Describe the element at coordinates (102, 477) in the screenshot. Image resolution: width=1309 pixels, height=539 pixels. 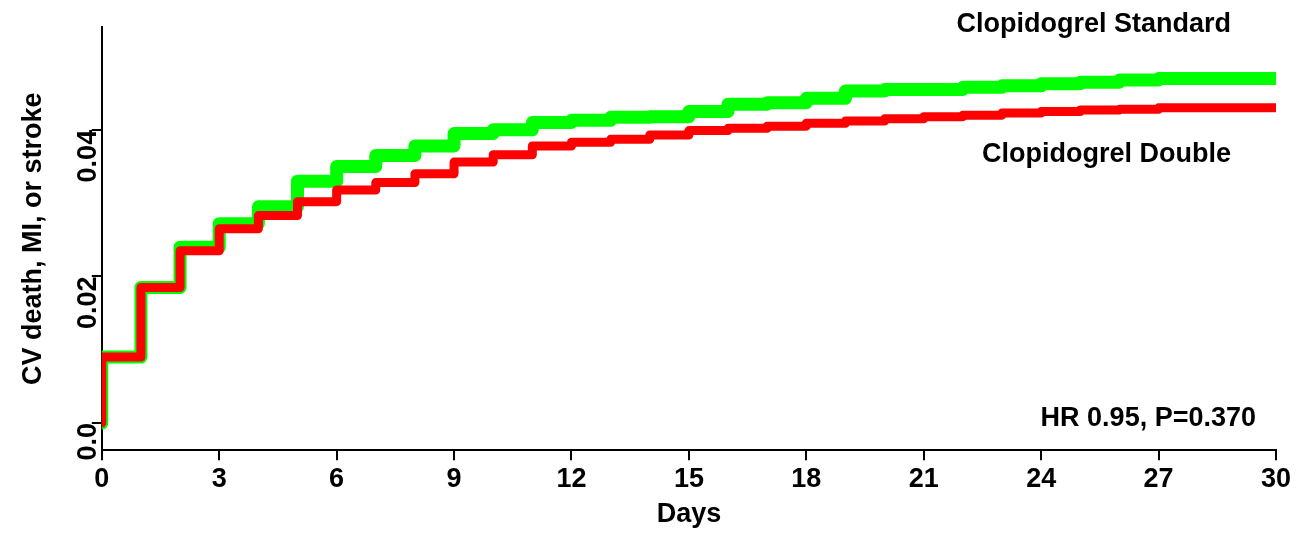
I see `x-tick-label: 0` at that location.